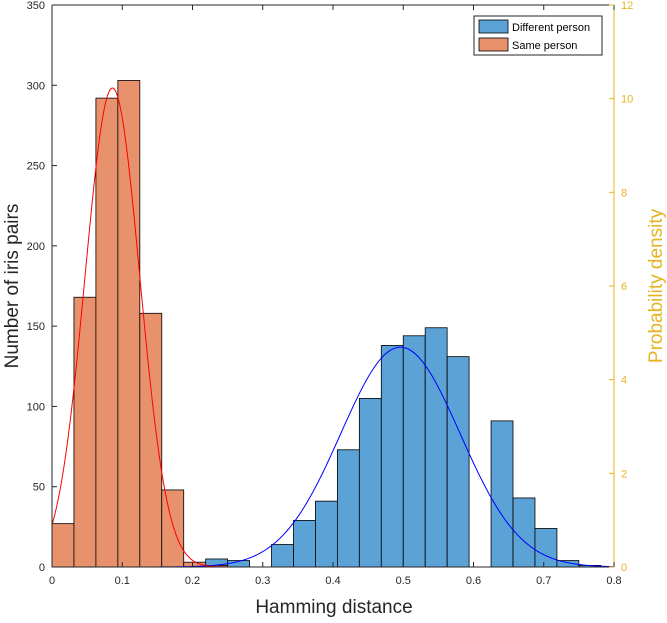 The width and height of the screenshot is (667, 623). Describe the element at coordinates (624, 381) in the screenshot. I see `y2-tick-label: 4` at that location.